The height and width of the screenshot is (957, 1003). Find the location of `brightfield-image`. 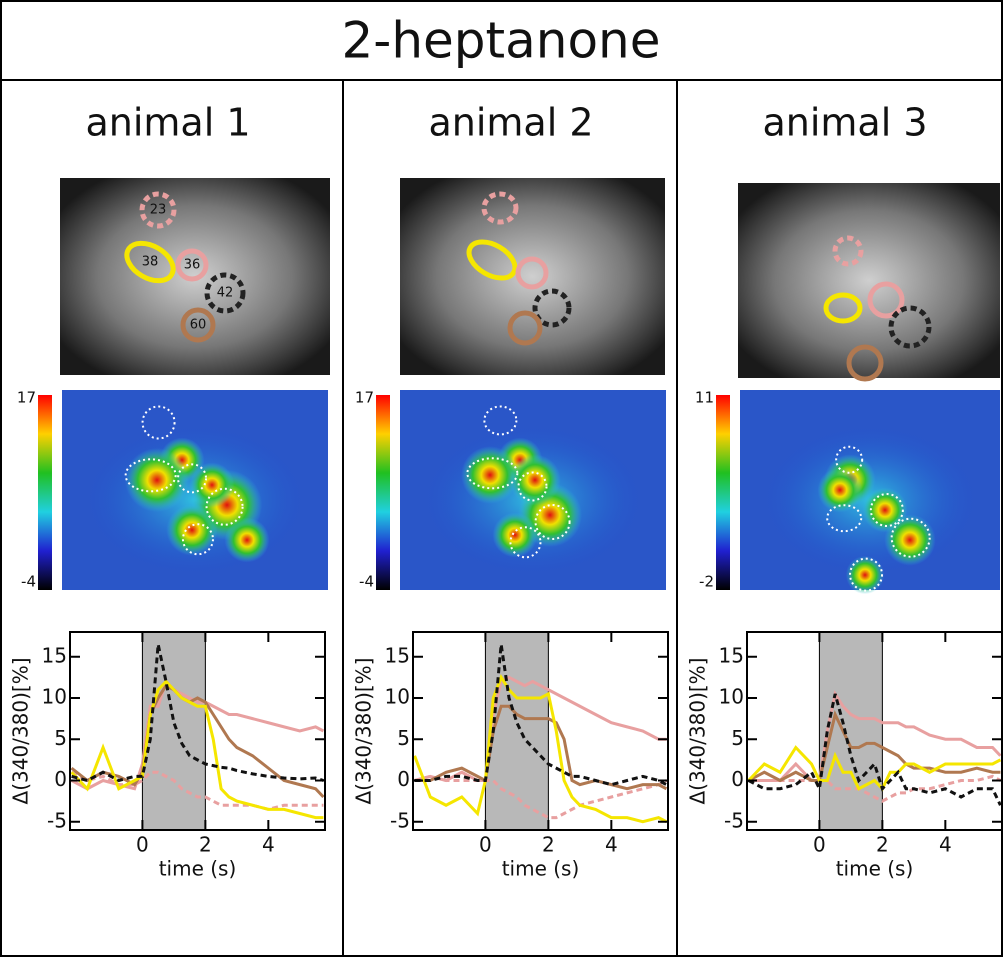

brightfield-image is located at coordinates (532, 276).